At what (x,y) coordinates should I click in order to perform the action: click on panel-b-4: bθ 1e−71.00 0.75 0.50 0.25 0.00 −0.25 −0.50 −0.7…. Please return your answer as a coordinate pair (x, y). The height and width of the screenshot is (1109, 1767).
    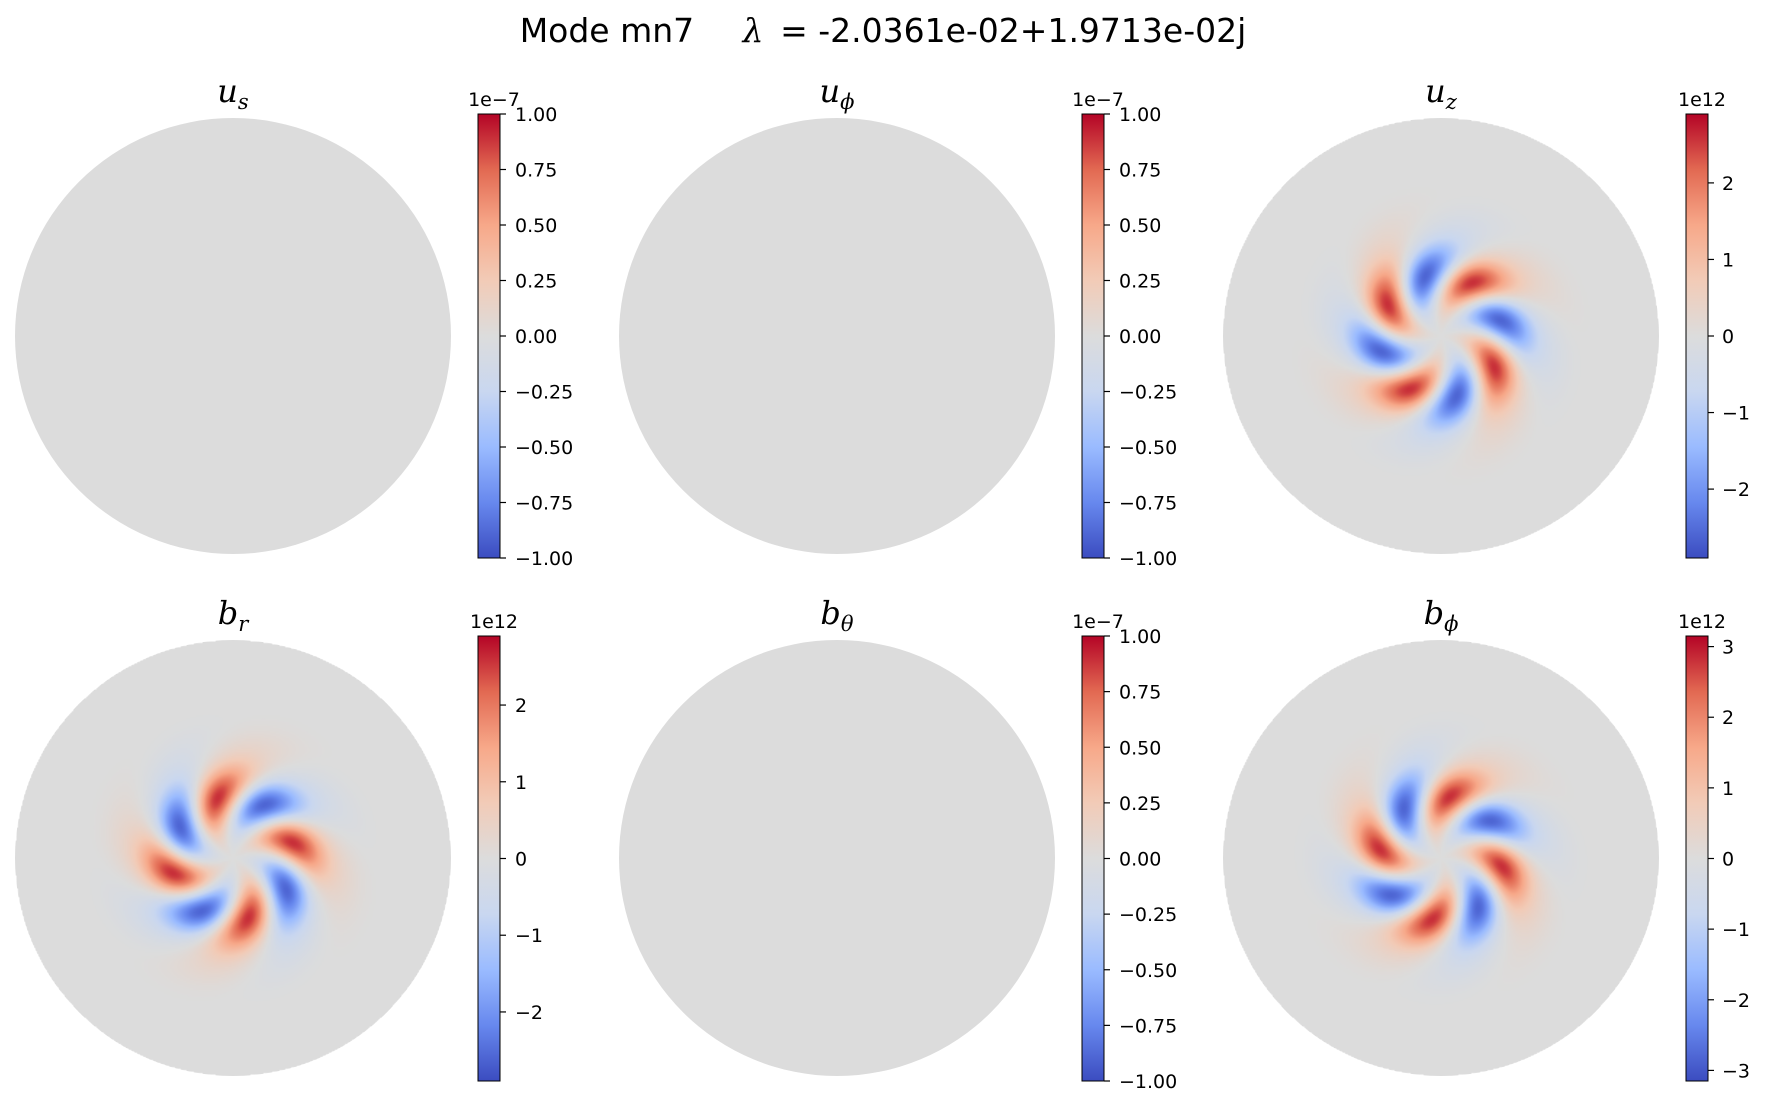
    Looking at the image, I should click on (898, 843).